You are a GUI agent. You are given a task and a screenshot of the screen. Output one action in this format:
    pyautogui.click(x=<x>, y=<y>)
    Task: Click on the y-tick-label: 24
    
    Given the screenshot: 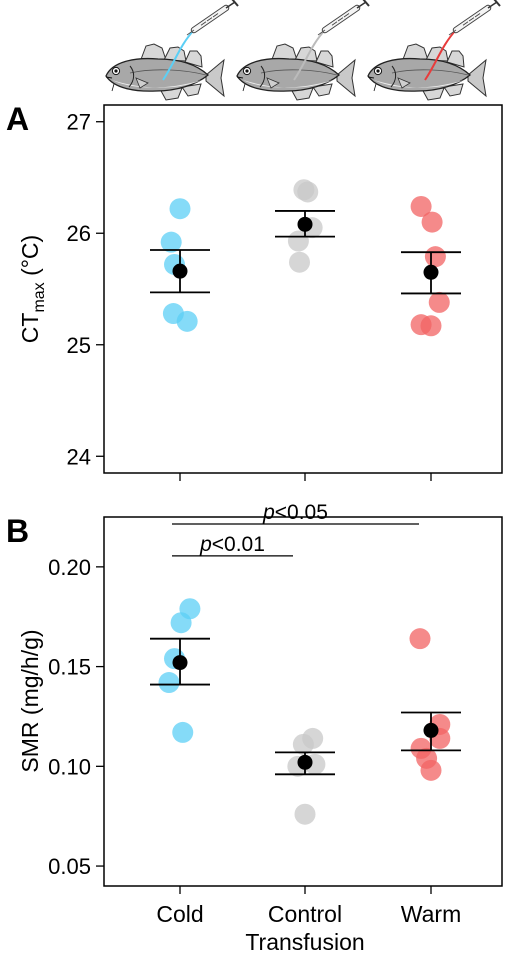 What is the action you would take?
    pyautogui.click(x=79, y=456)
    